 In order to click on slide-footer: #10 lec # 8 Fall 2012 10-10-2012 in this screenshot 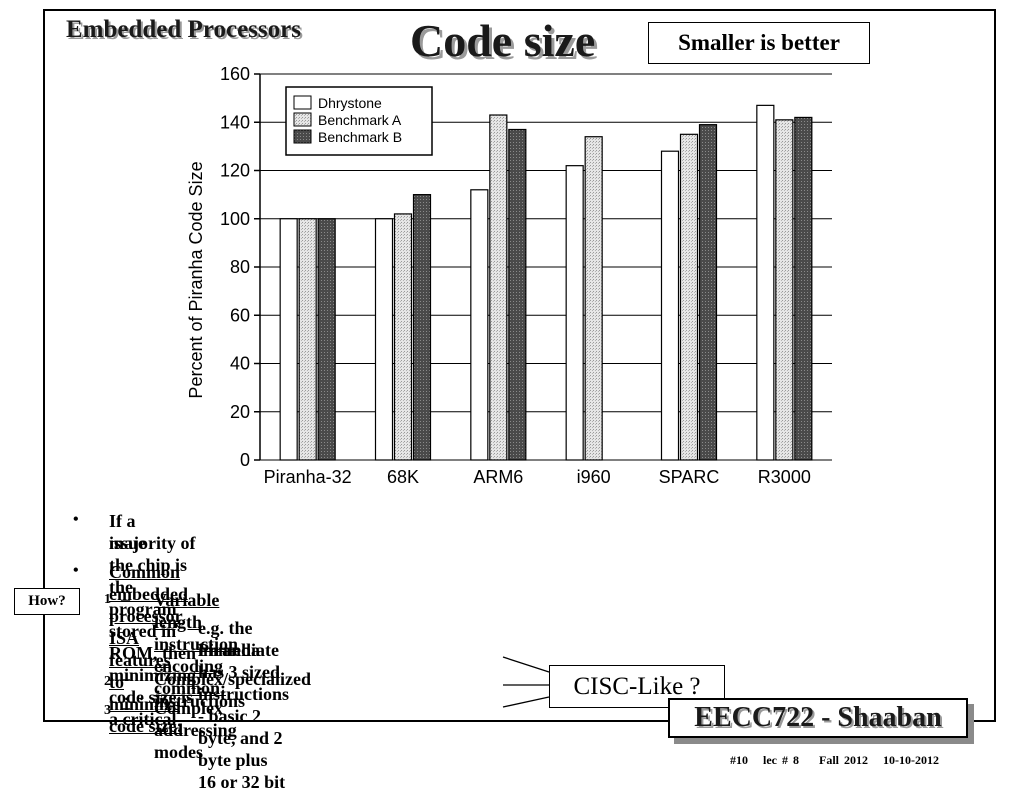, I will do `click(834, 760)`.